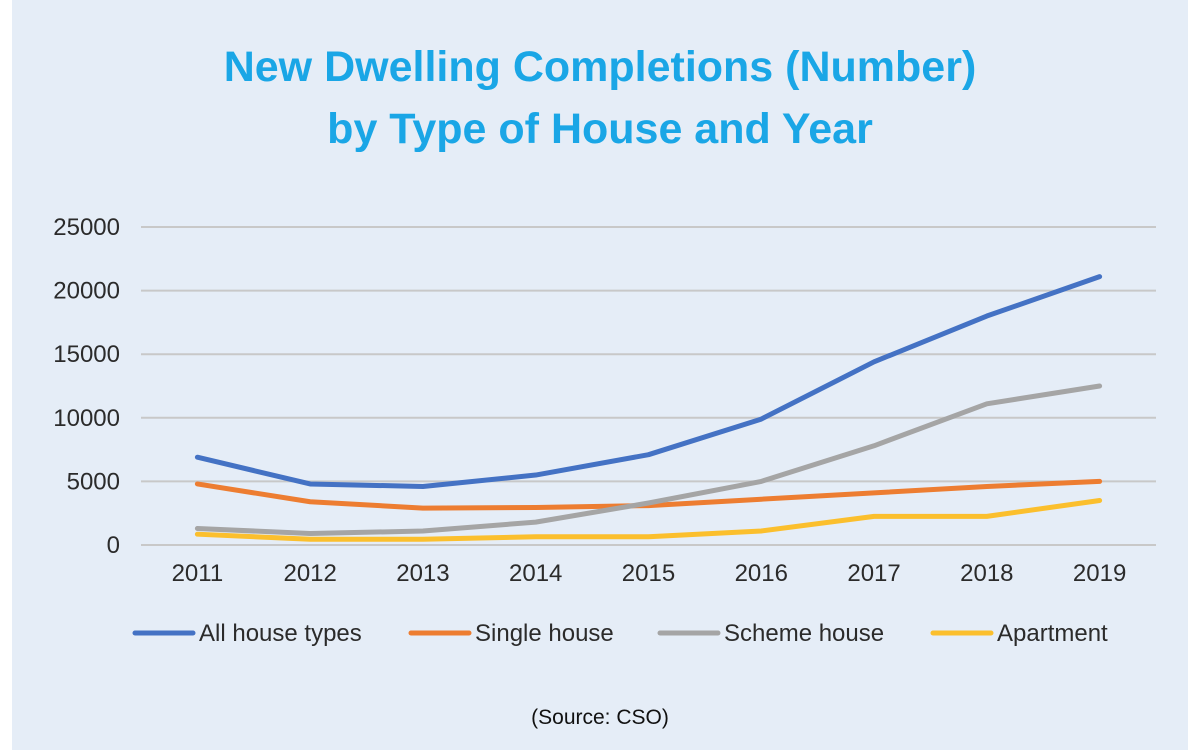  I want to click on x-tick-label: 2016, so click(761, 573).